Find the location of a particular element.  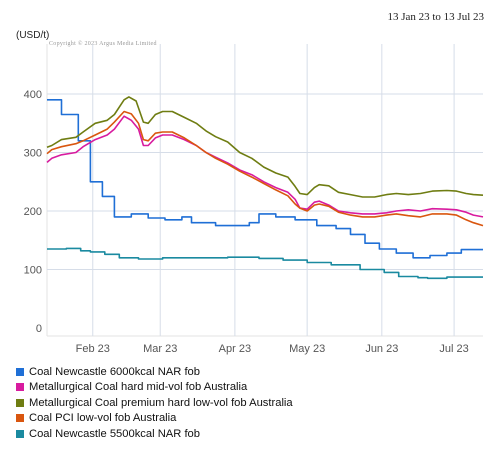

x-tick-layer: Feb 23 Mar 23 Apr 23 May 23 Jun 23 Jul 23 is located at coordinates (272, 349).